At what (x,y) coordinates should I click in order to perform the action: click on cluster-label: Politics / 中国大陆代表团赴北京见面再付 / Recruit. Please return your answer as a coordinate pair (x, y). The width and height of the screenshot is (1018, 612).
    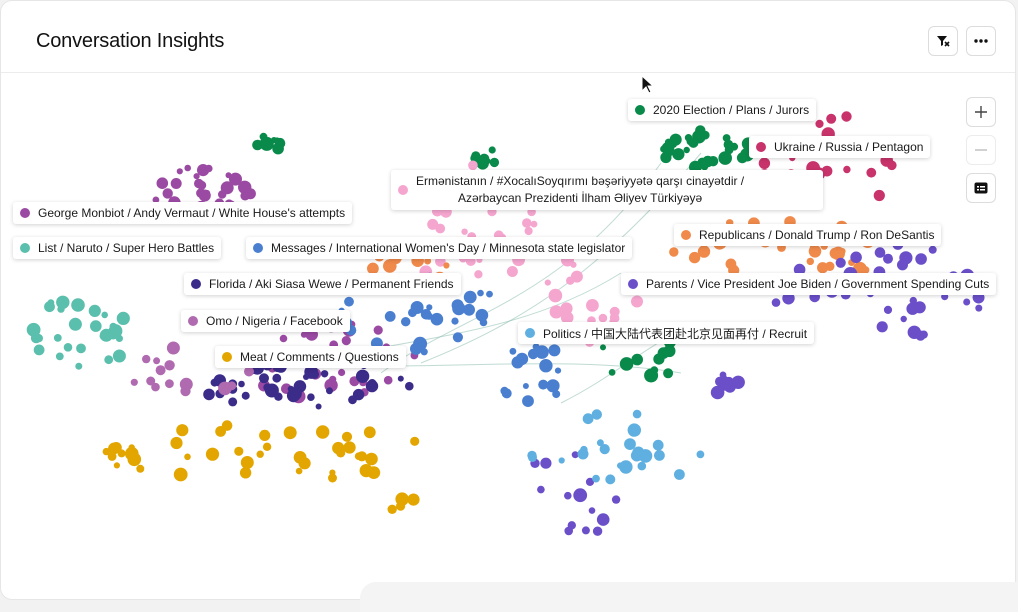
    Looking at the image, I should click on (666, 333).